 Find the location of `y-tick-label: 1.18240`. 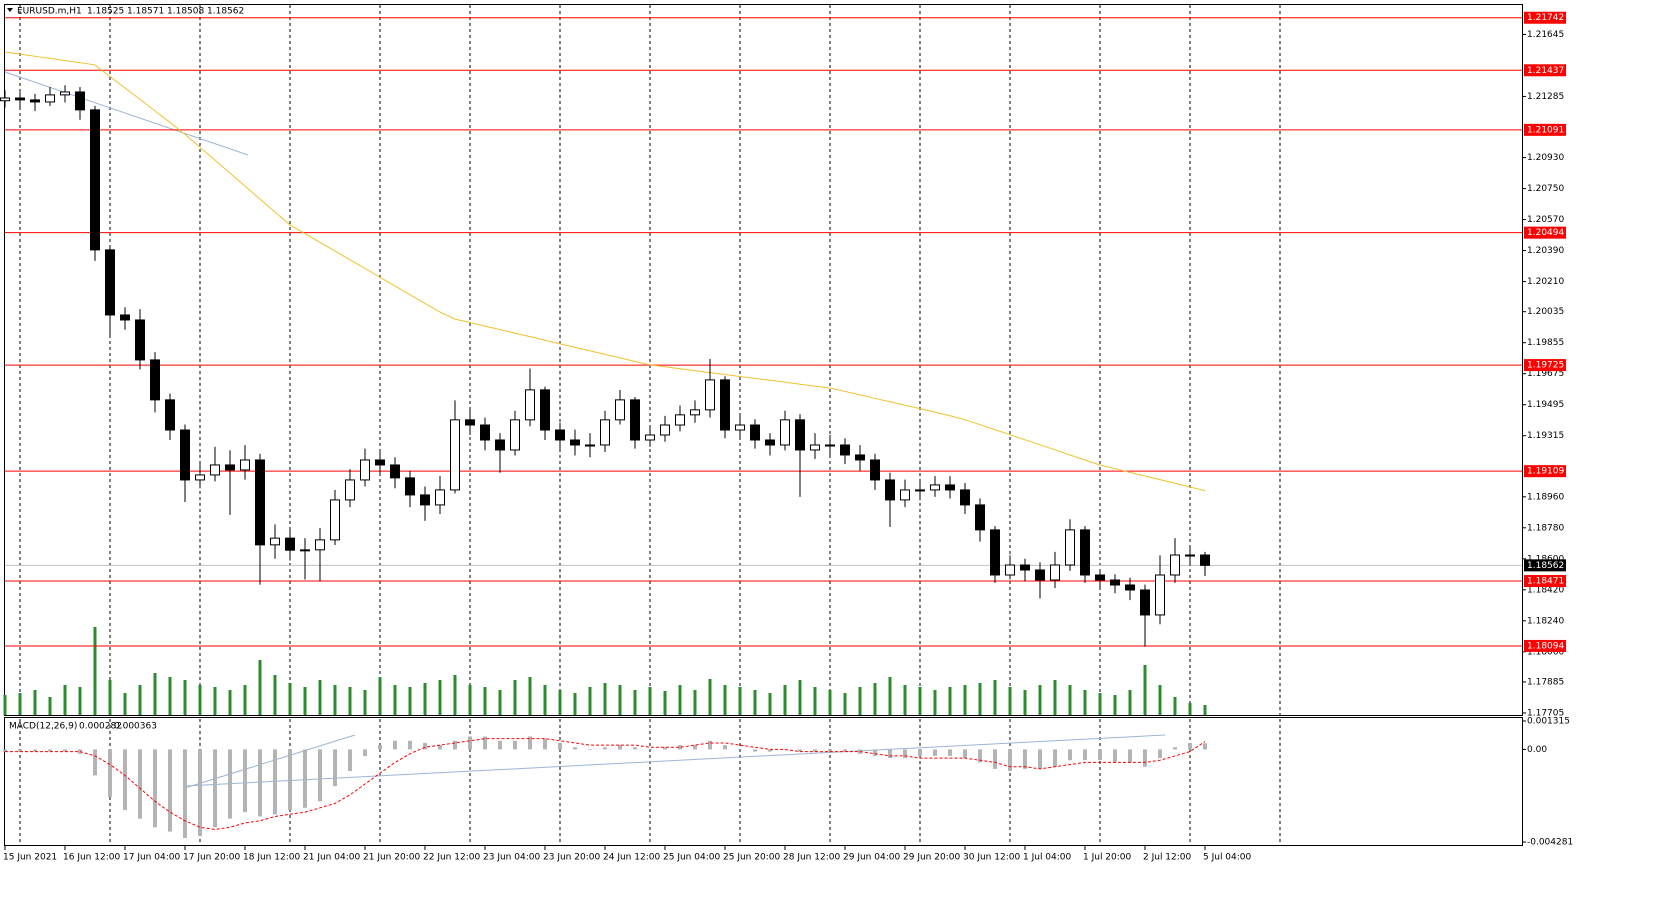

y-tick-label: 1.18240 is located at coordinates (1545, 621).